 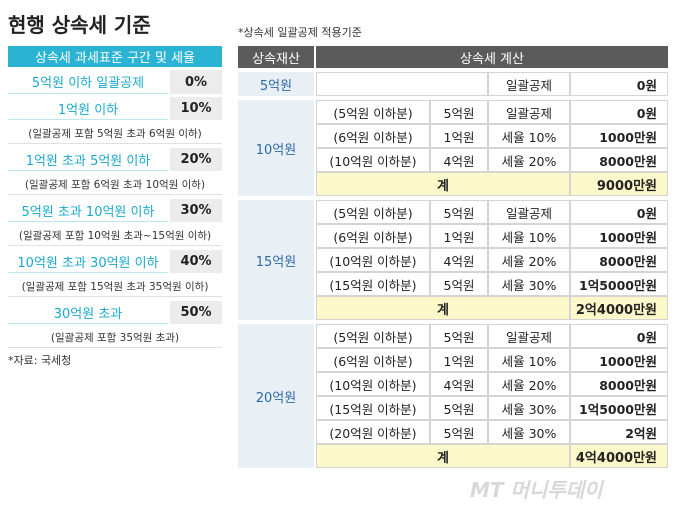 What do you see at coordinates (402, 84) in the screenshot?
I see `blank-cell` at bounding box center [402, 84].